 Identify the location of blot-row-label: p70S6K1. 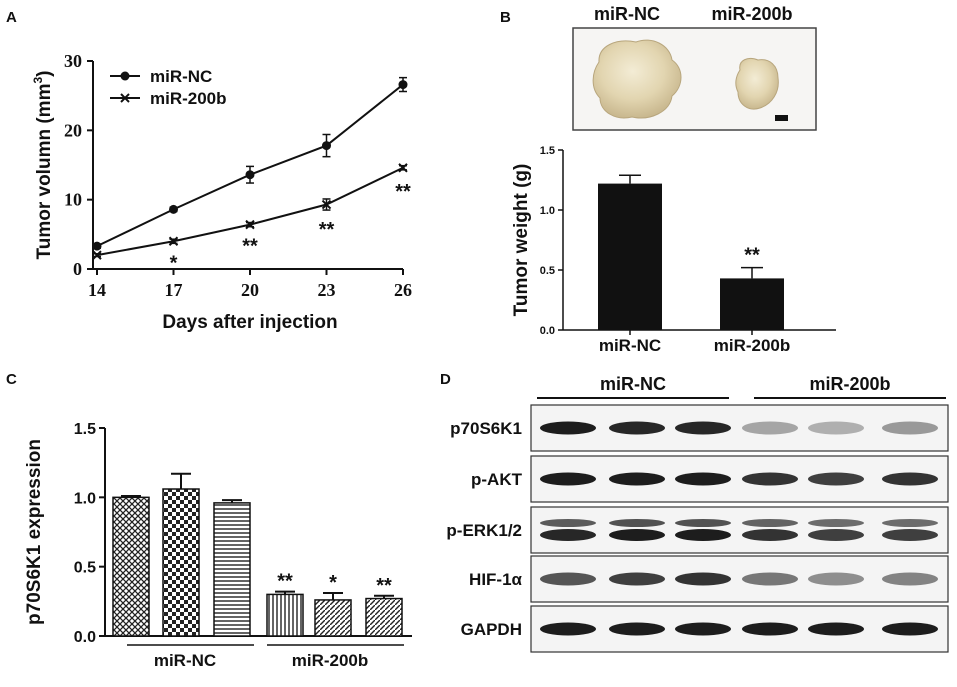
(486, 428).